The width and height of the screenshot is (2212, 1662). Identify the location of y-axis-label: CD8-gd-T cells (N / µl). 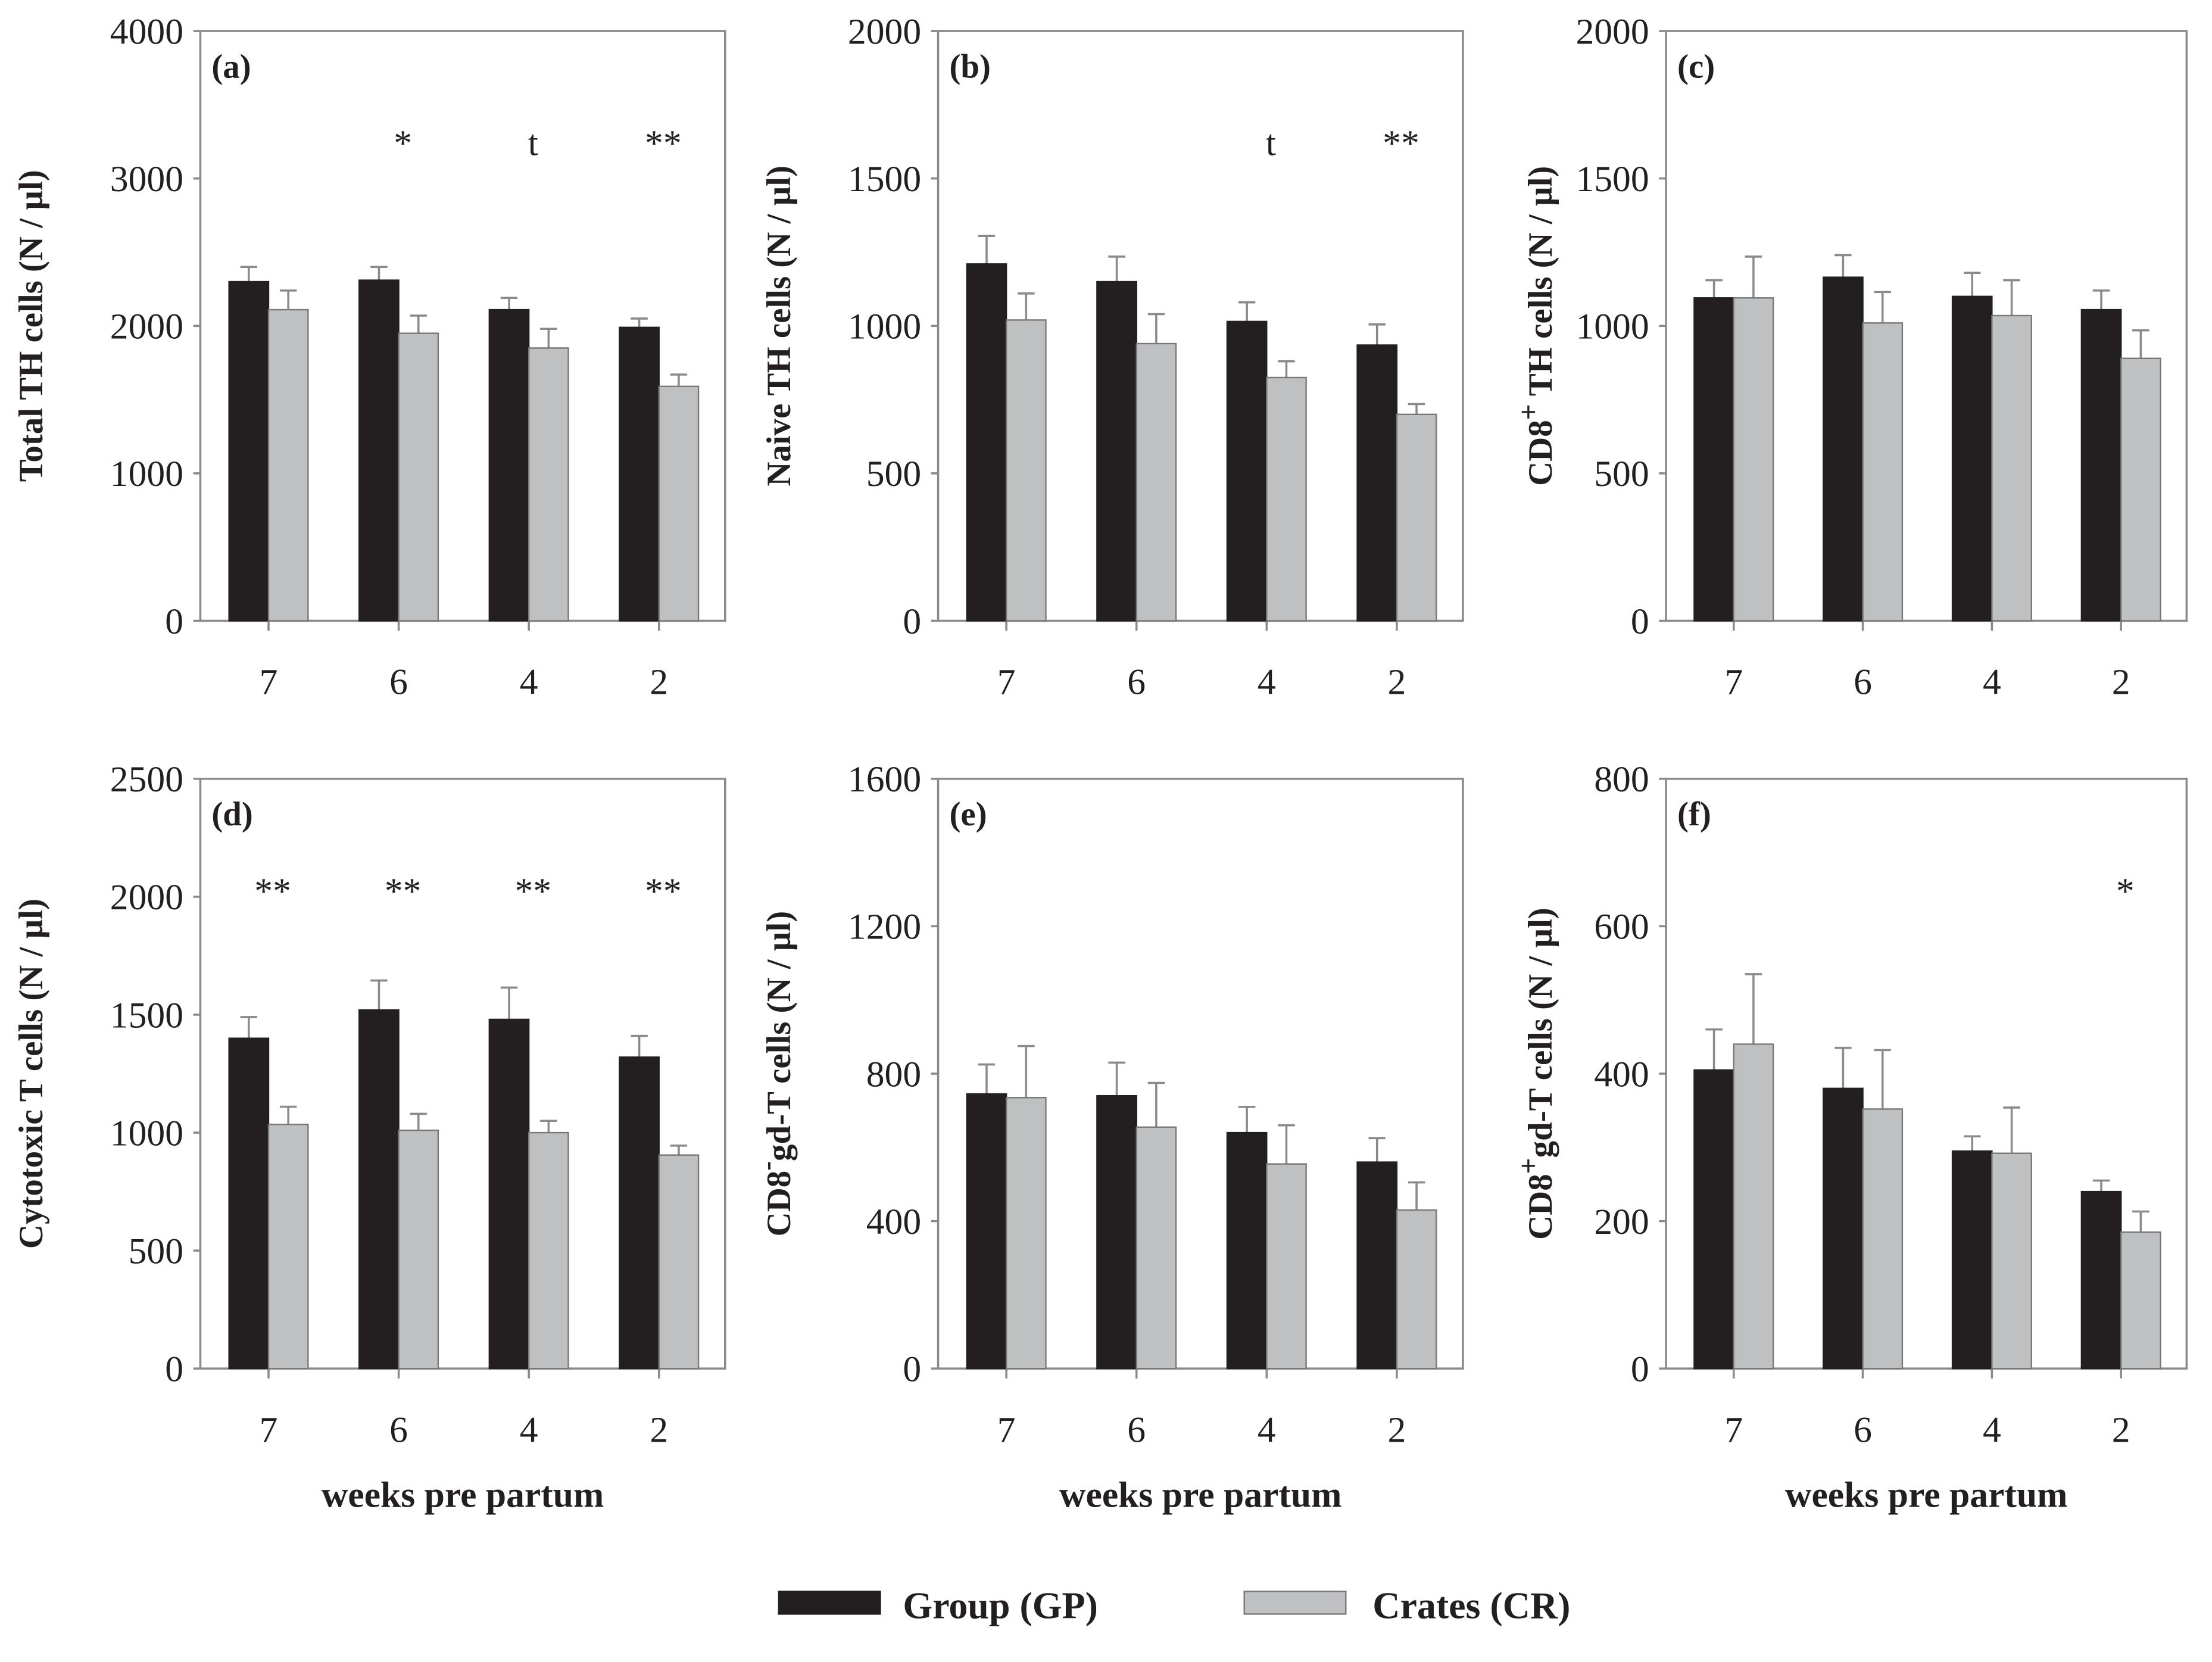
(774, 1074).